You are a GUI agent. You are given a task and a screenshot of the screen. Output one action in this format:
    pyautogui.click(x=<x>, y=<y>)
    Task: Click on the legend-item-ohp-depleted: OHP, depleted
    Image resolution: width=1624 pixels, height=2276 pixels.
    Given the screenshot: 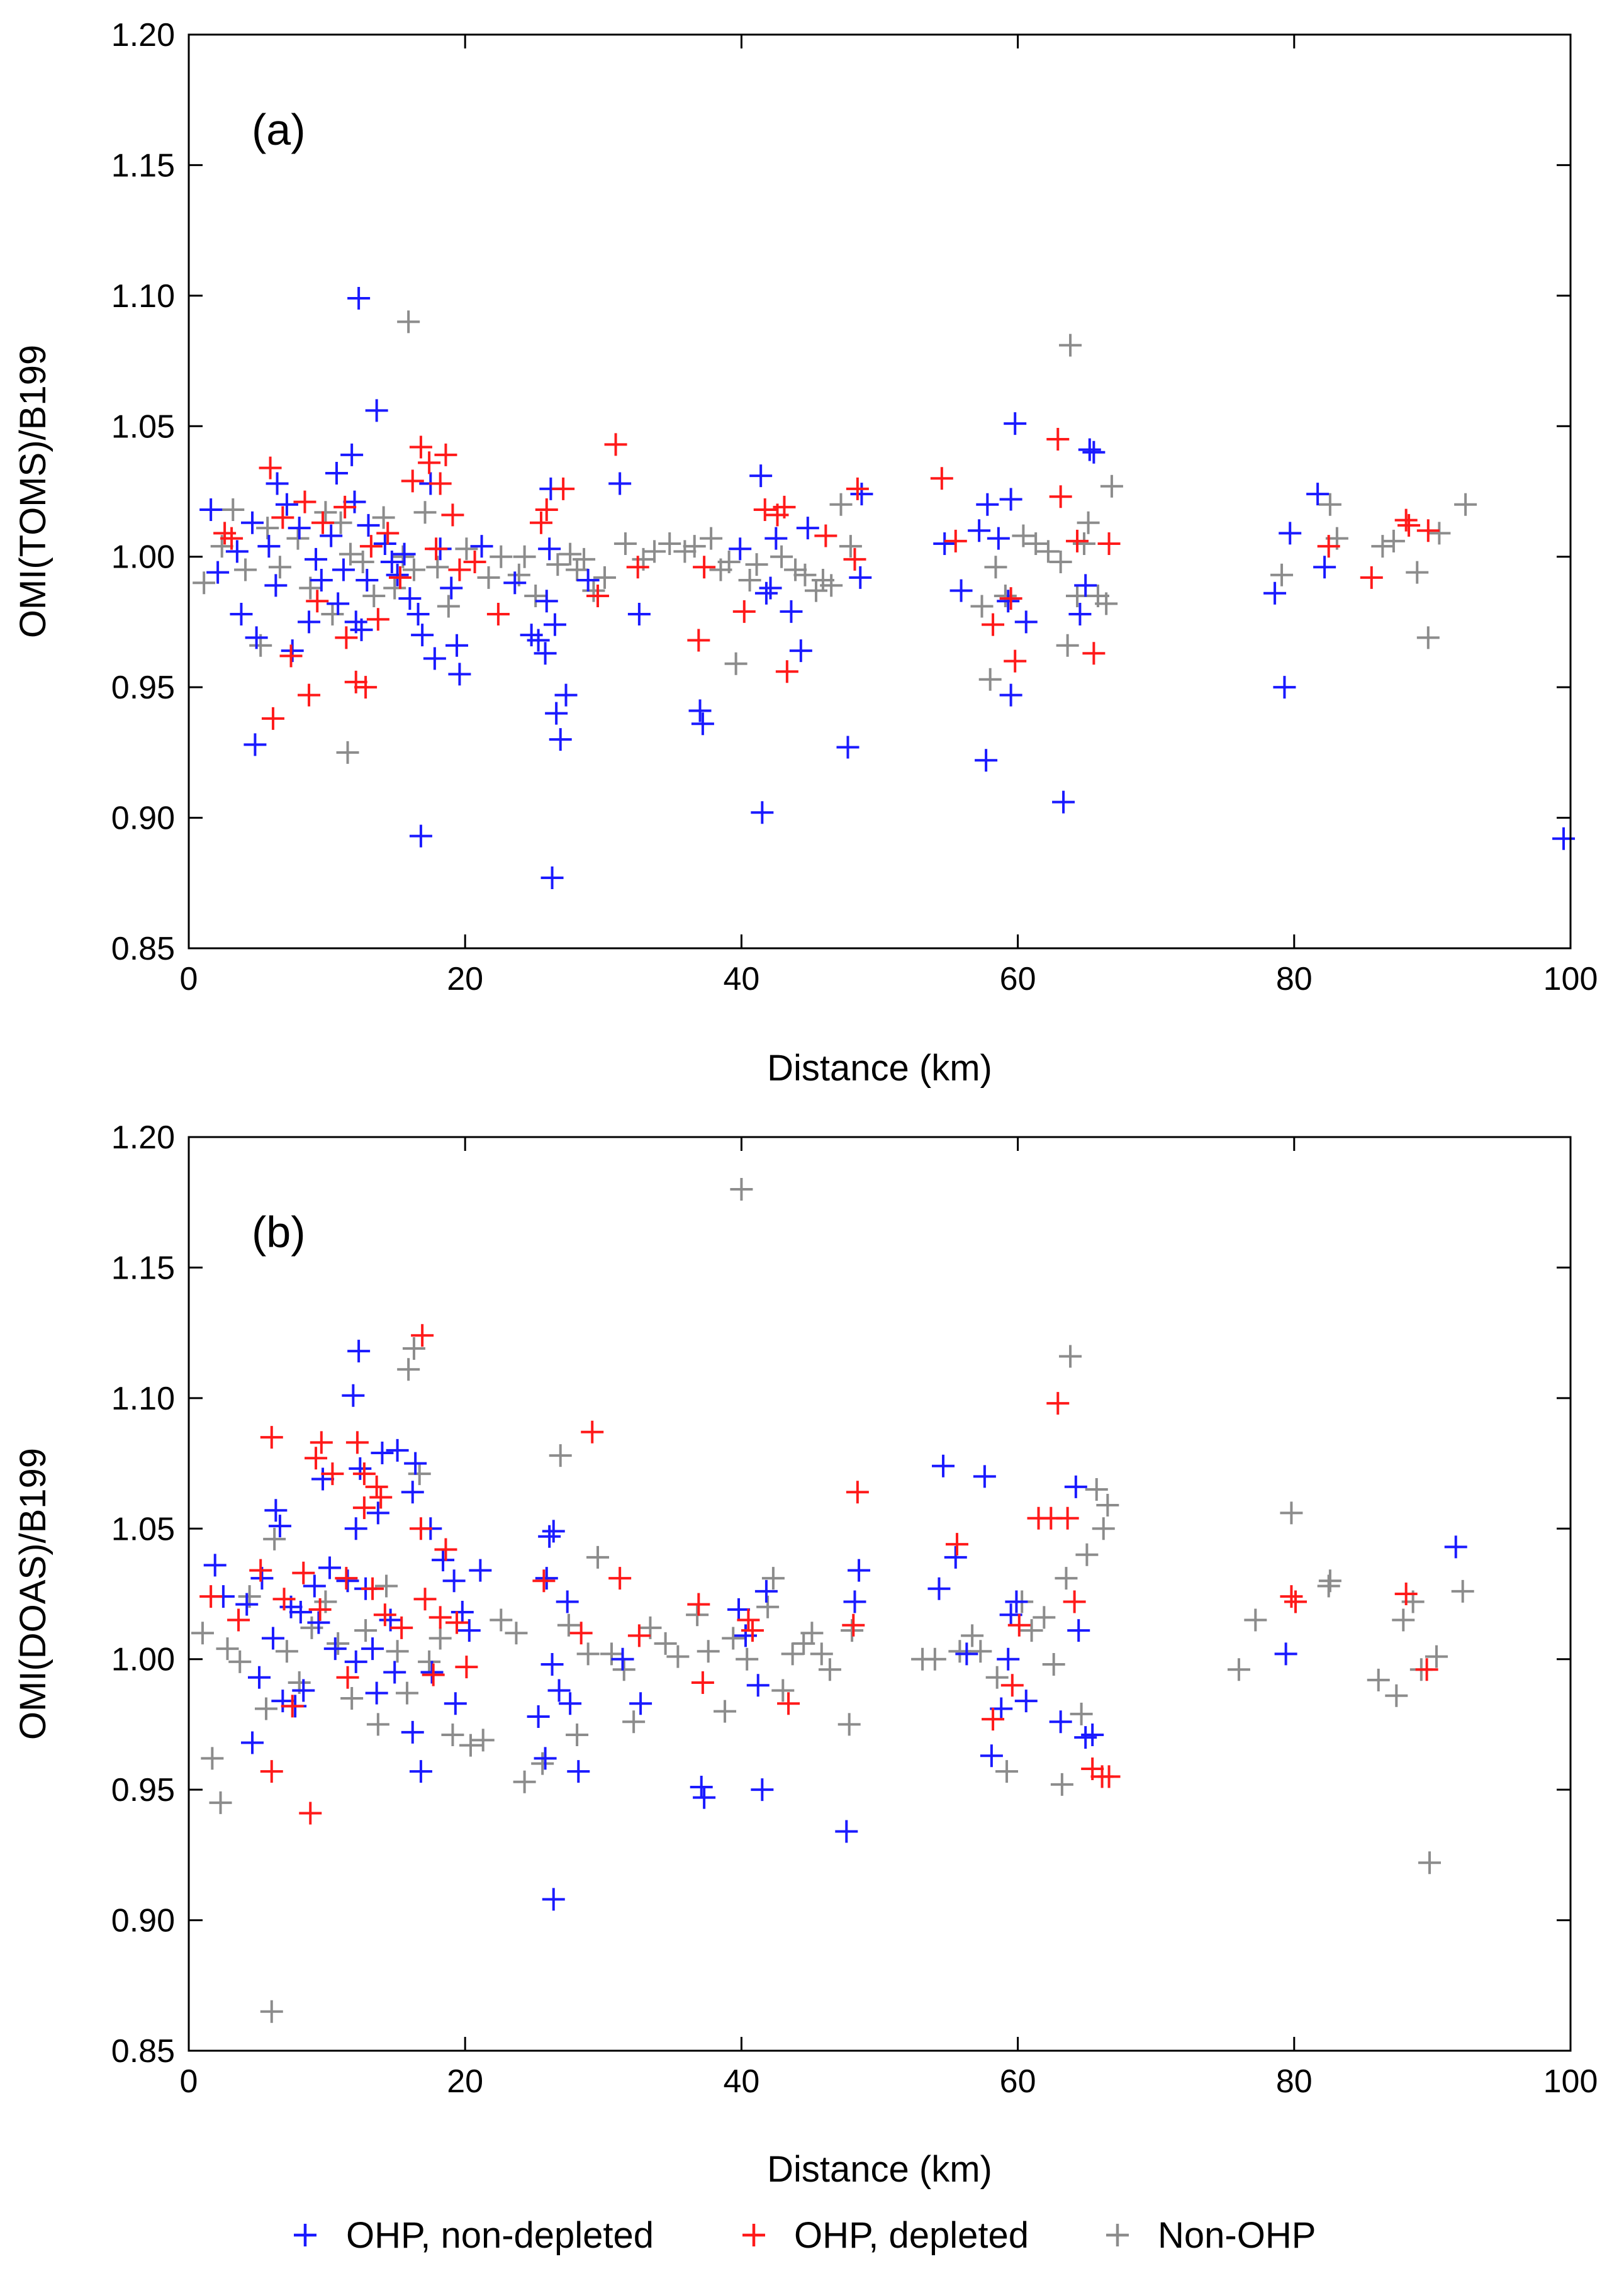 What is the action you would take?
    pyautogui.click(x=885, y=2235)
    